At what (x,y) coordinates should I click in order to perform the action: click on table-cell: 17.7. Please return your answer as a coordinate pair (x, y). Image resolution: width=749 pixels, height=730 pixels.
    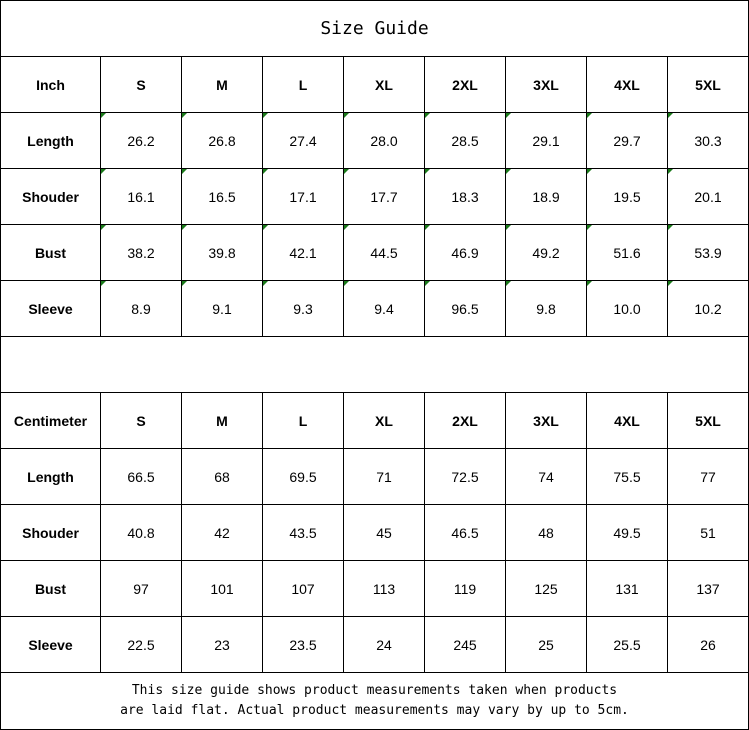
    Looking at the image, I should click on (384, 196).